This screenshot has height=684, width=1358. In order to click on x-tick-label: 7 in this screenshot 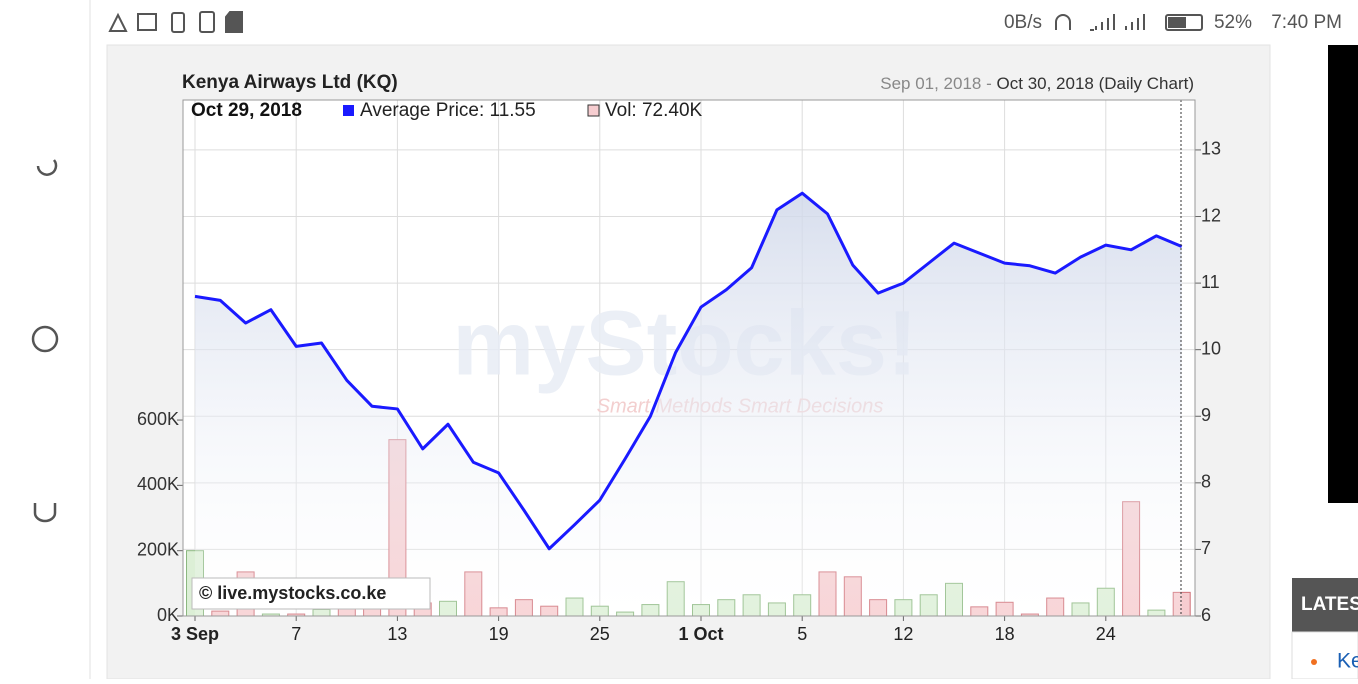, I will do `click(296, 634)`.